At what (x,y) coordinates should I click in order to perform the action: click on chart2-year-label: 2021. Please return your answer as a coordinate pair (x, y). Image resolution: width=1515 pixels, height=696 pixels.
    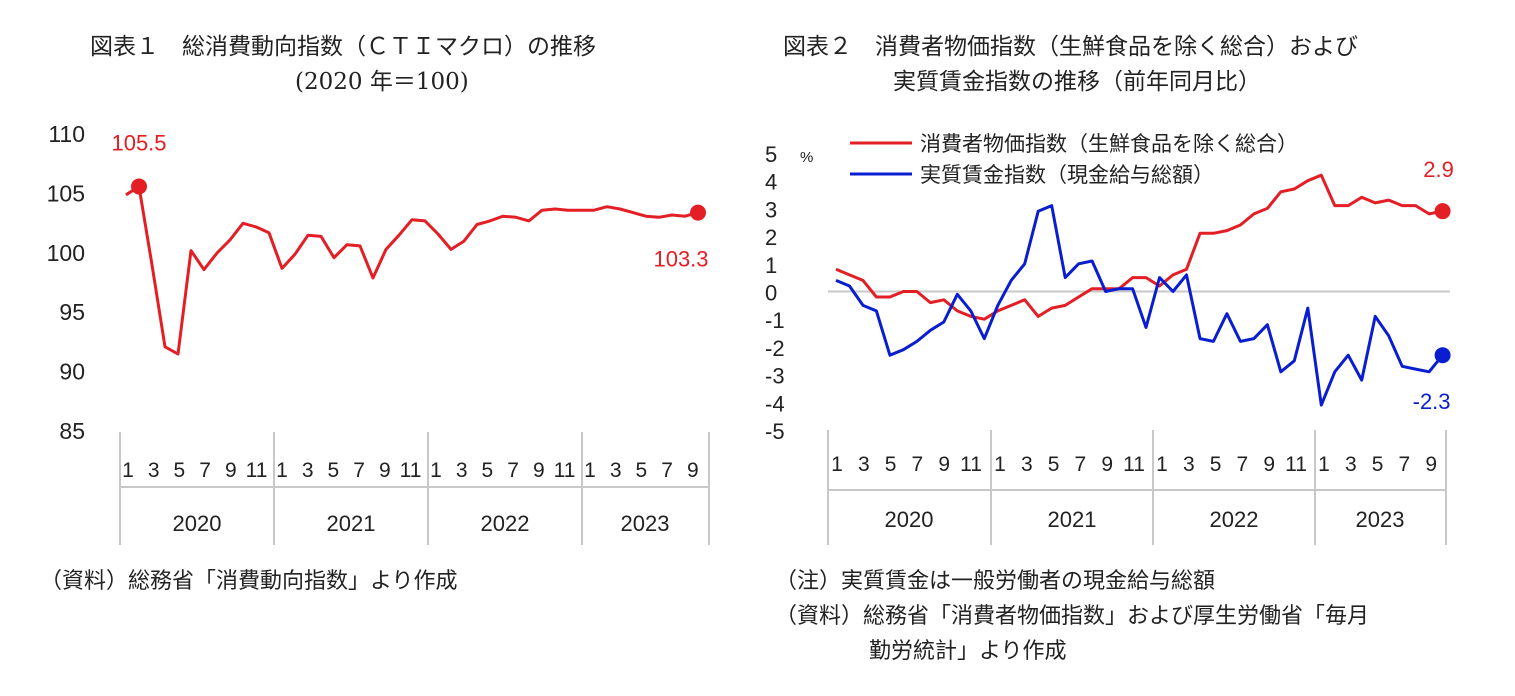
    Looking at the image, I should click on (1072, 519).